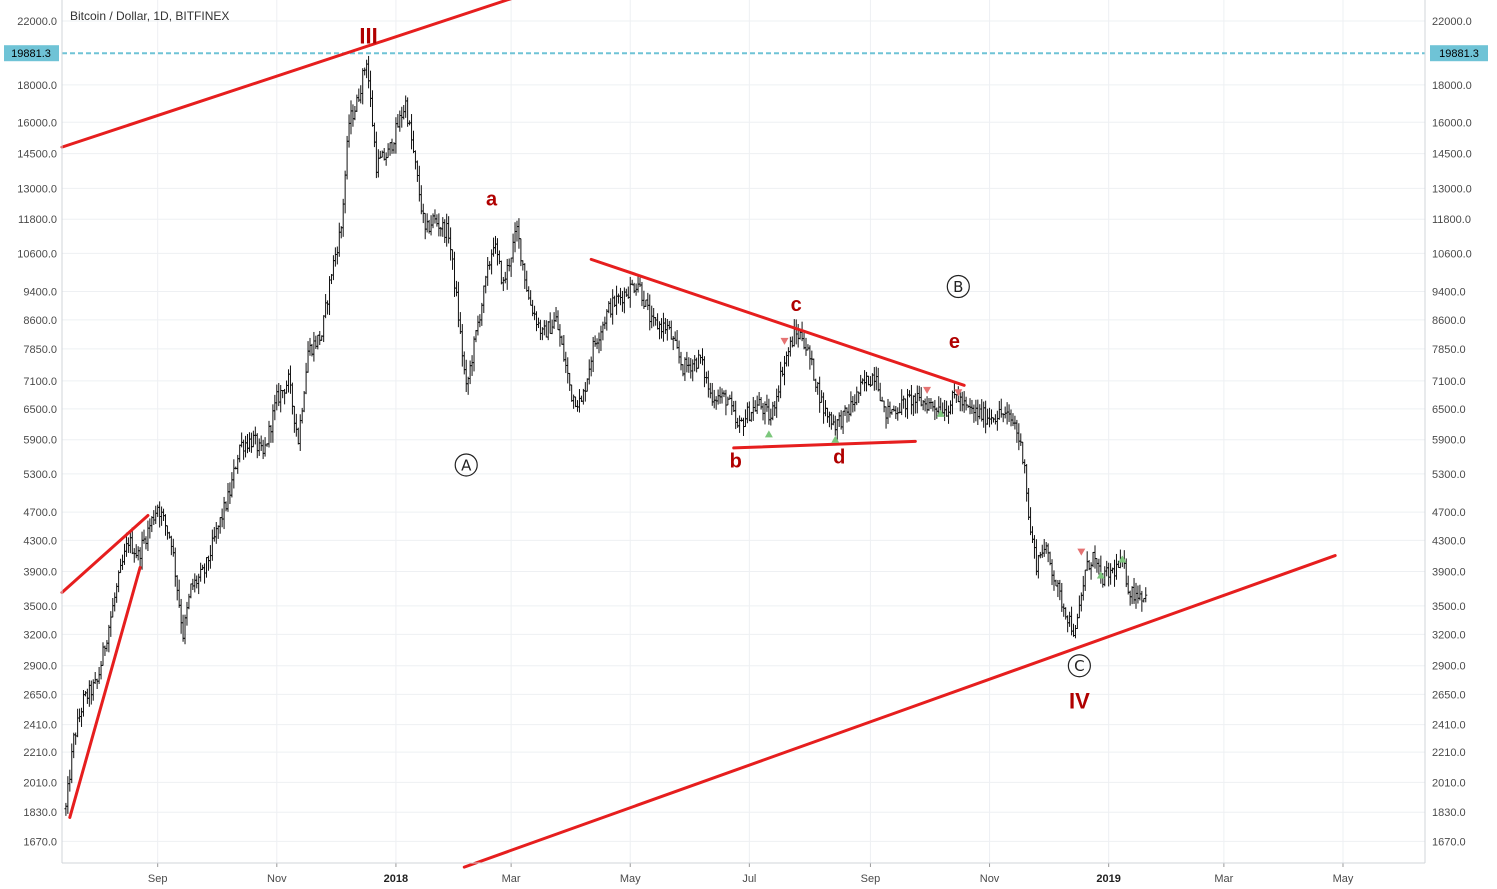  Describe the element at coordinates (37, 86) in the screenshot. I see `y-tick-label-left: 18000.0` at that location.